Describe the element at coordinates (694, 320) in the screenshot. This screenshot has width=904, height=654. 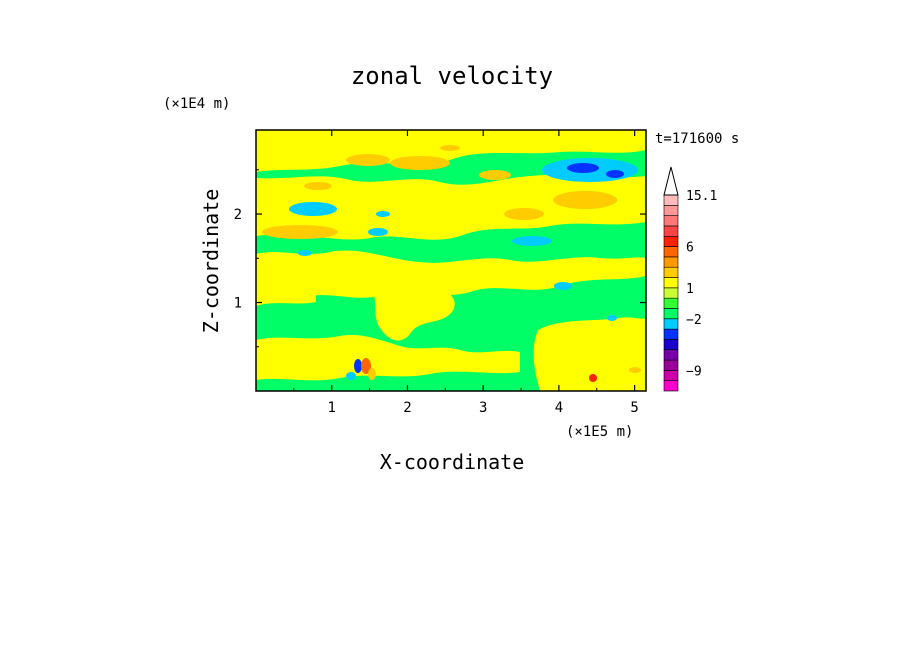
I see `colorbar-label: −2` at that location.